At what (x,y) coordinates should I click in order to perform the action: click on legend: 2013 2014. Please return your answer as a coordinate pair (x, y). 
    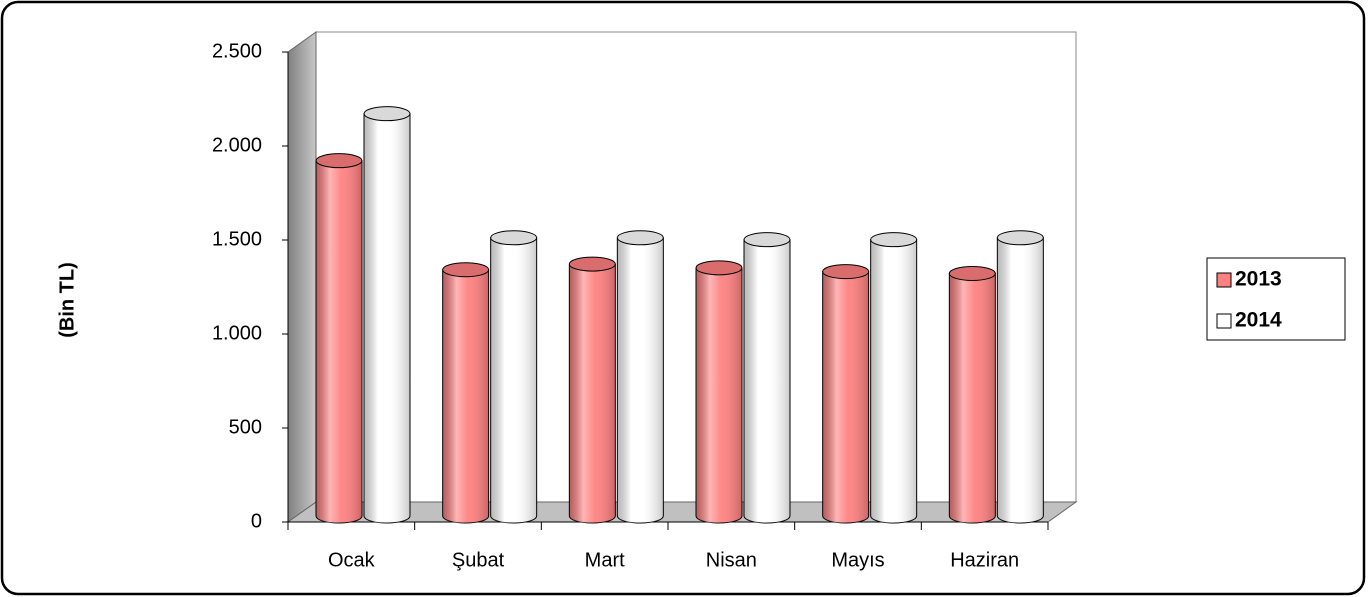
    Looking at the image, I should click on (1249, 300).